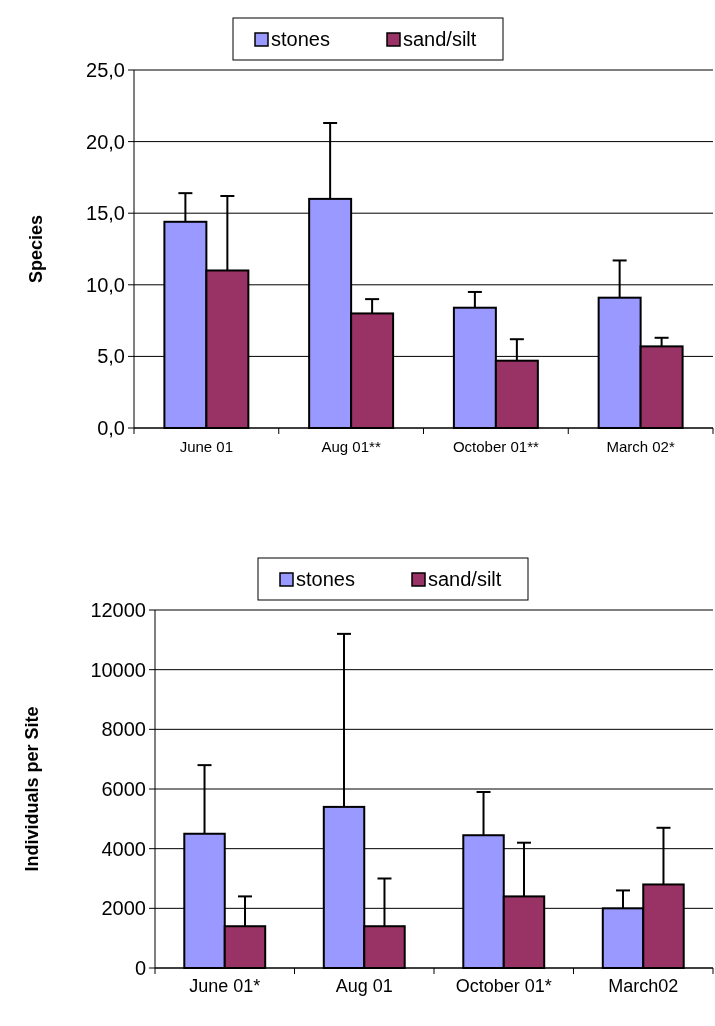 Image resolution: width=715 pixels, height=1026 pixels. Describe the element at coordinates (123, 908) in the screenshot. I see `y-tick-label: 2000` at that location.